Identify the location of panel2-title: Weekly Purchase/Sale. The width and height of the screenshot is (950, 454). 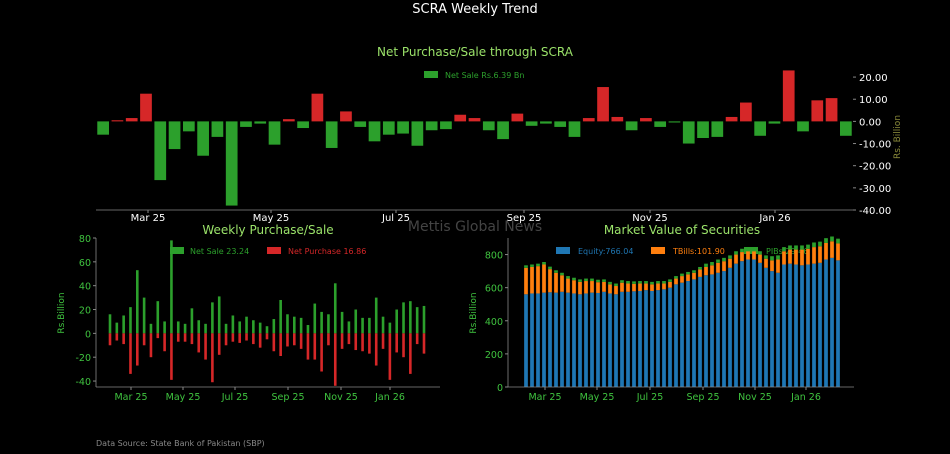
(267, 230).